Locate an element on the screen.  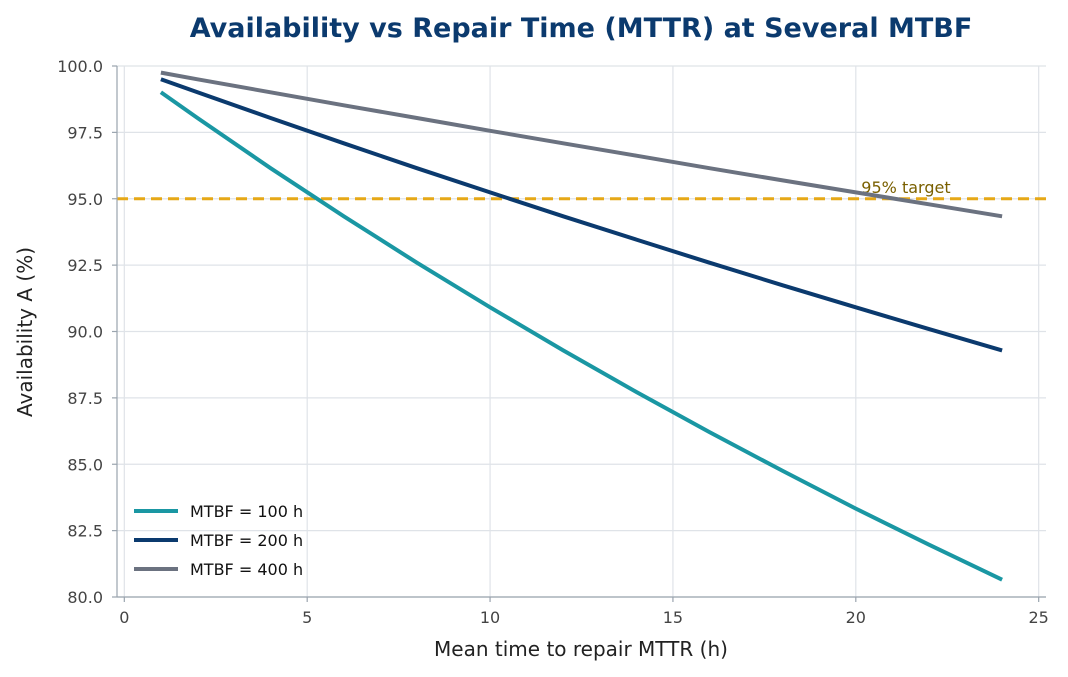
y-tick-label: 87.5 is located at coordinates (85, 398).